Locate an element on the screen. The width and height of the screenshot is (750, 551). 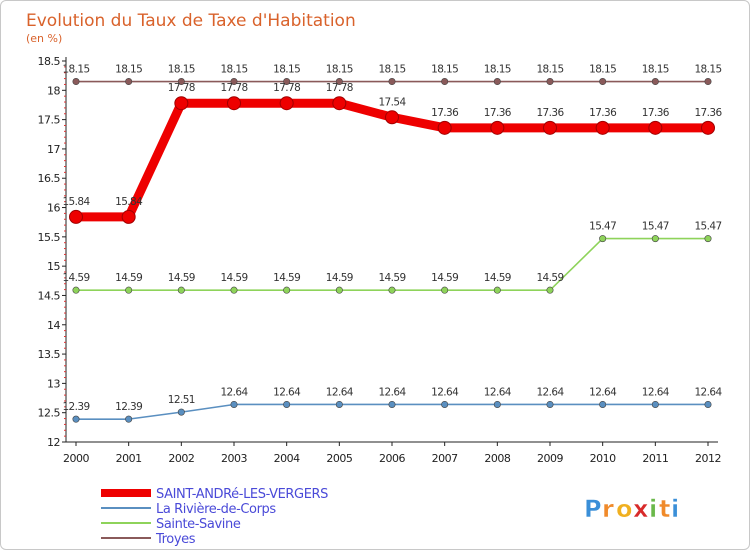
x-tick-label: 2011 is located at coordinates (655, 458).